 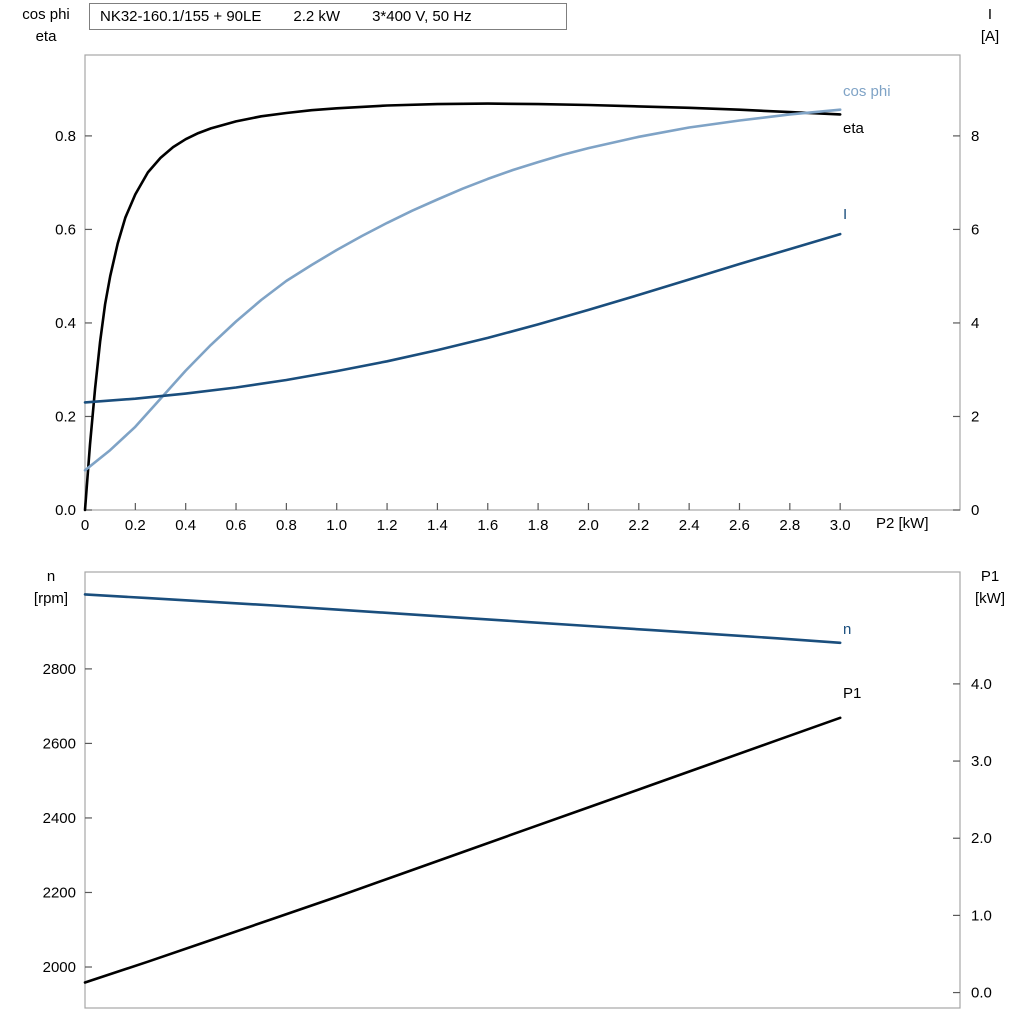 What do you see at coordinates (59, 743) in the screenshot?
I see `left-axis-tick-label: 2600` at bounding box center [59, 743].